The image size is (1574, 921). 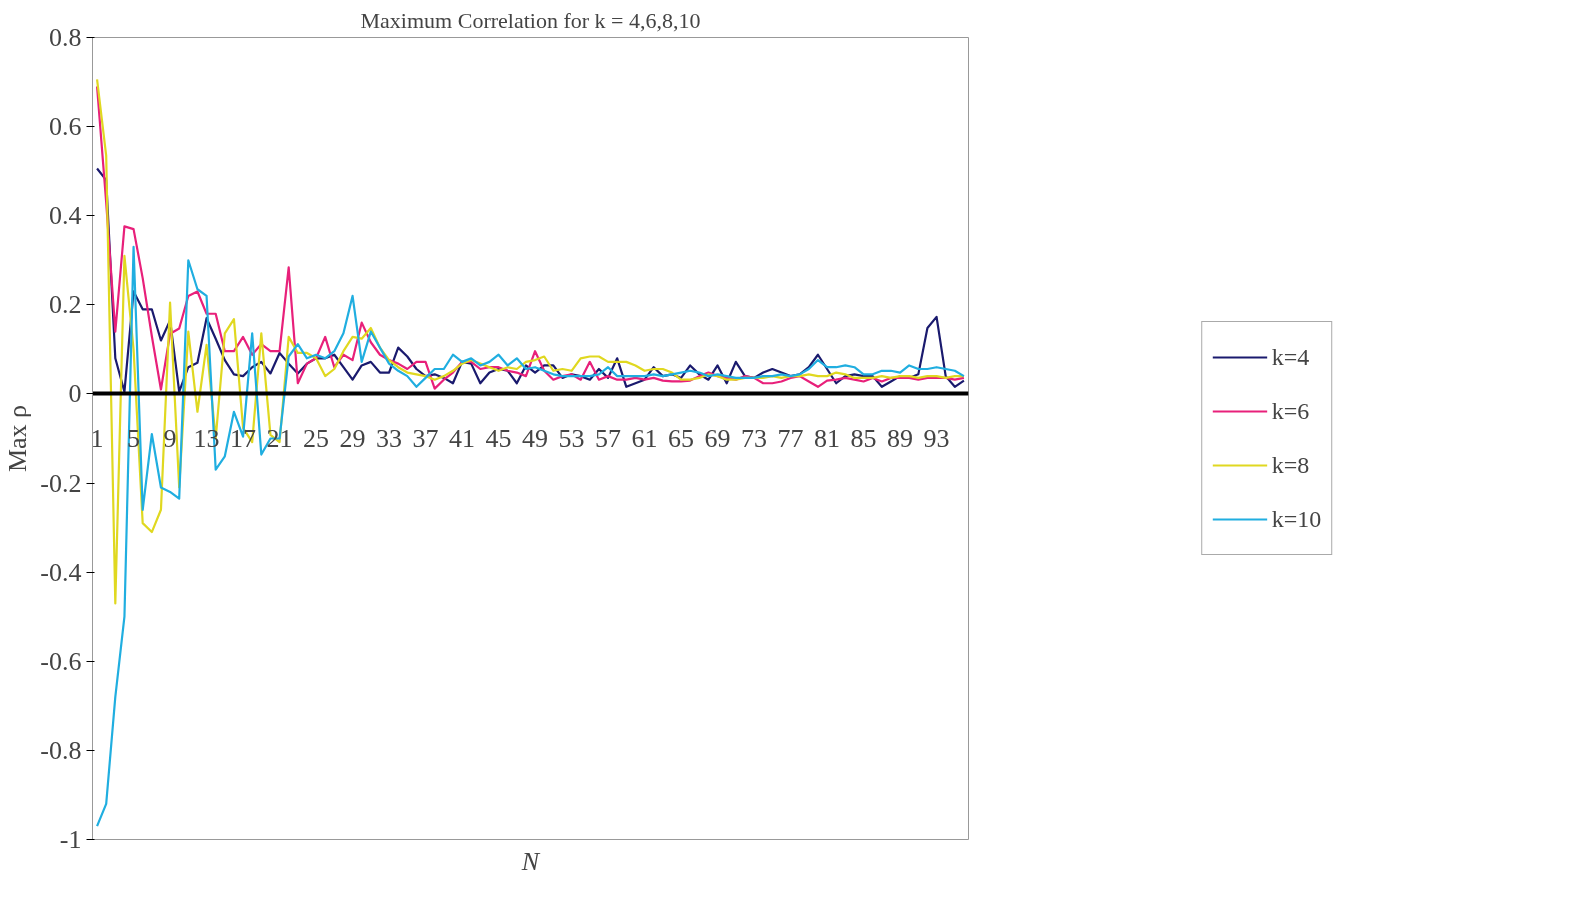 I want to click on x-tick-label: 61, so click(x=644, y=438).